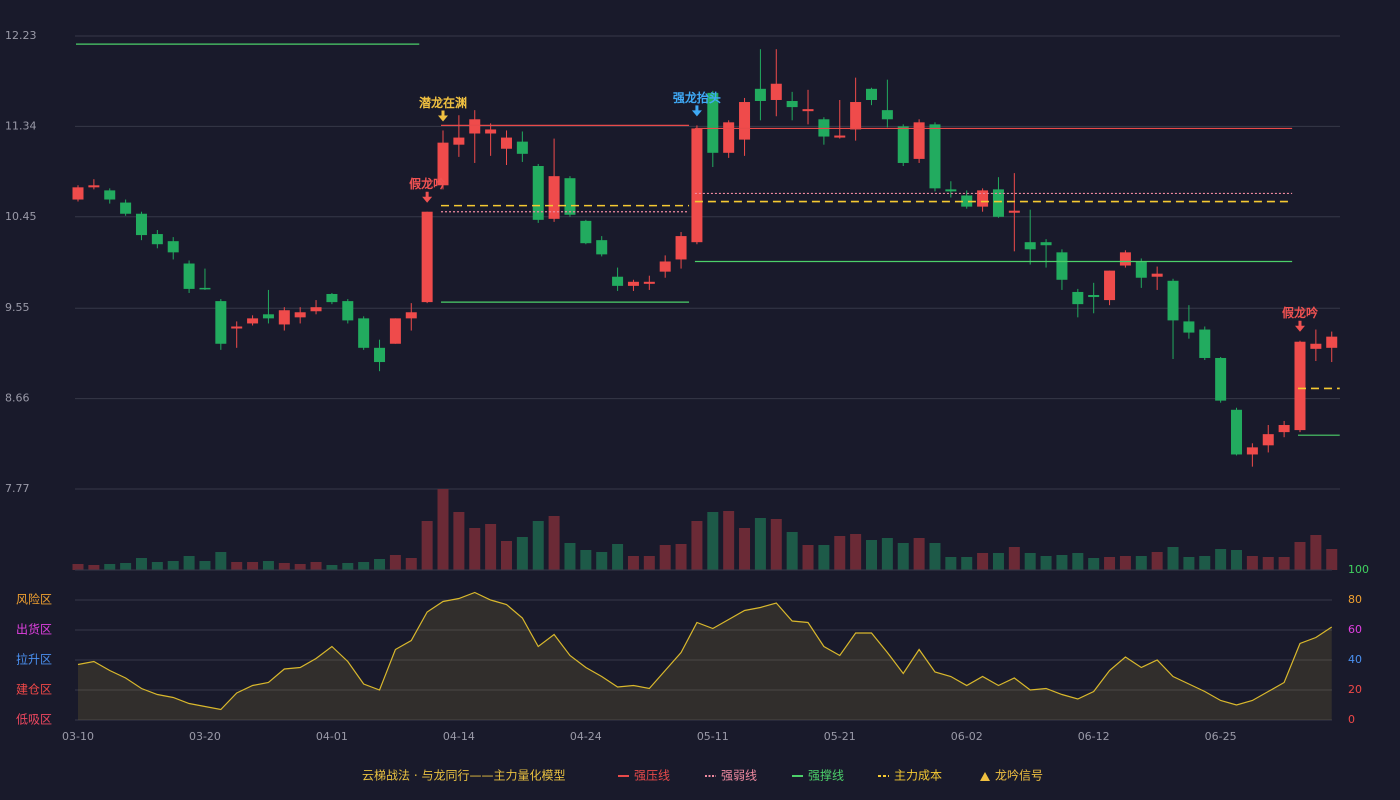  Describe the element at coordinates (1355, 599) in the screenshot. I see `y-tick-label: 80` at that location.